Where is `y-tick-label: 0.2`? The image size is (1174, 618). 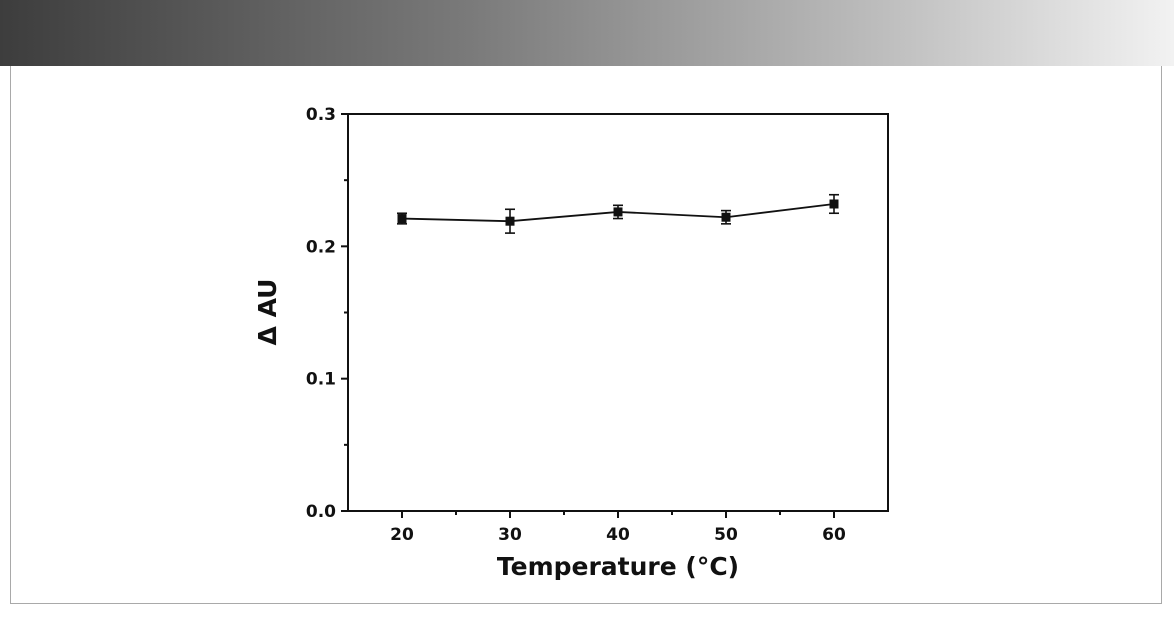
y-tick-label: 0.2 is located at coordinates (321, 247).